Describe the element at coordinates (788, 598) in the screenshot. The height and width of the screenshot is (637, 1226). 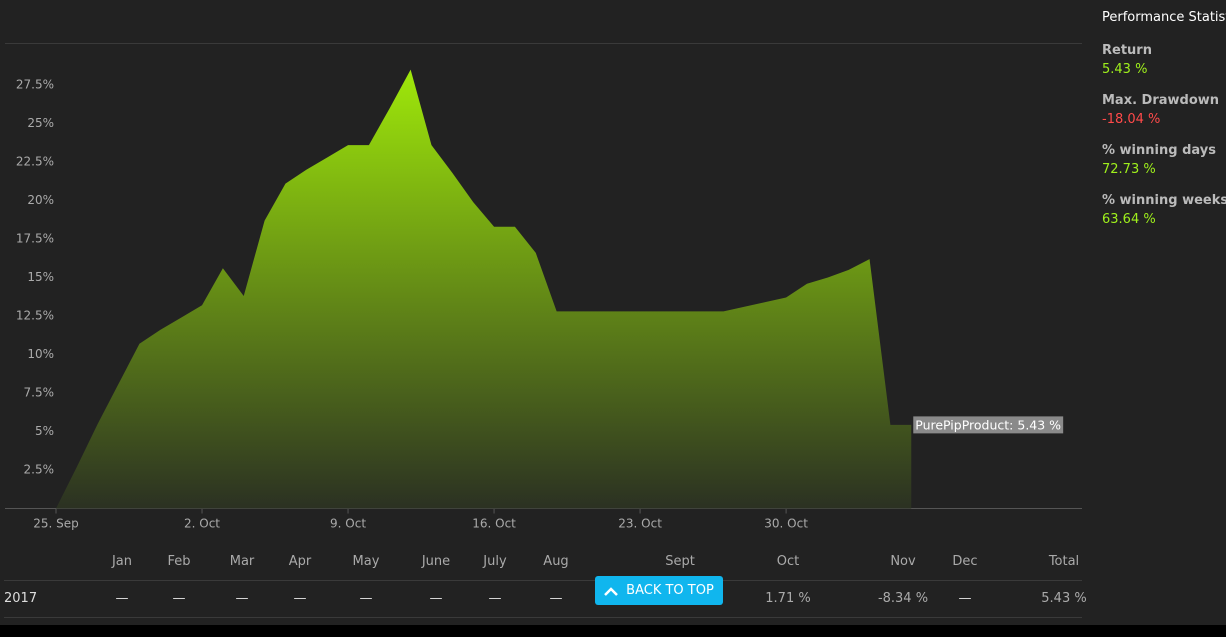
I see `table-cell: 1.71 %` at that location.